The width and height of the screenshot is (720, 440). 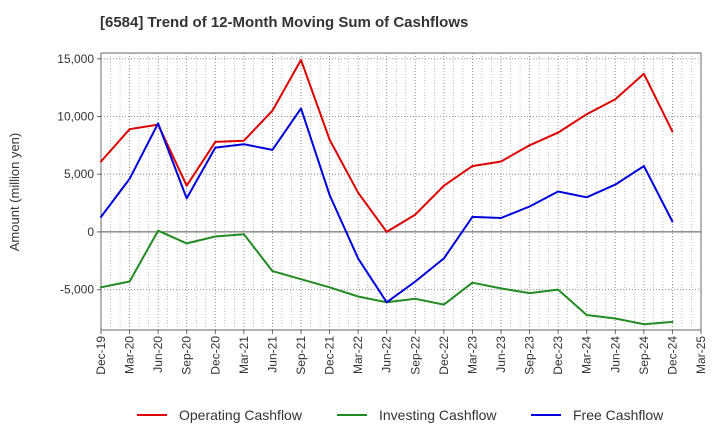 I want to click on y-tick-label: -5,000, so click(x=77, y=290).